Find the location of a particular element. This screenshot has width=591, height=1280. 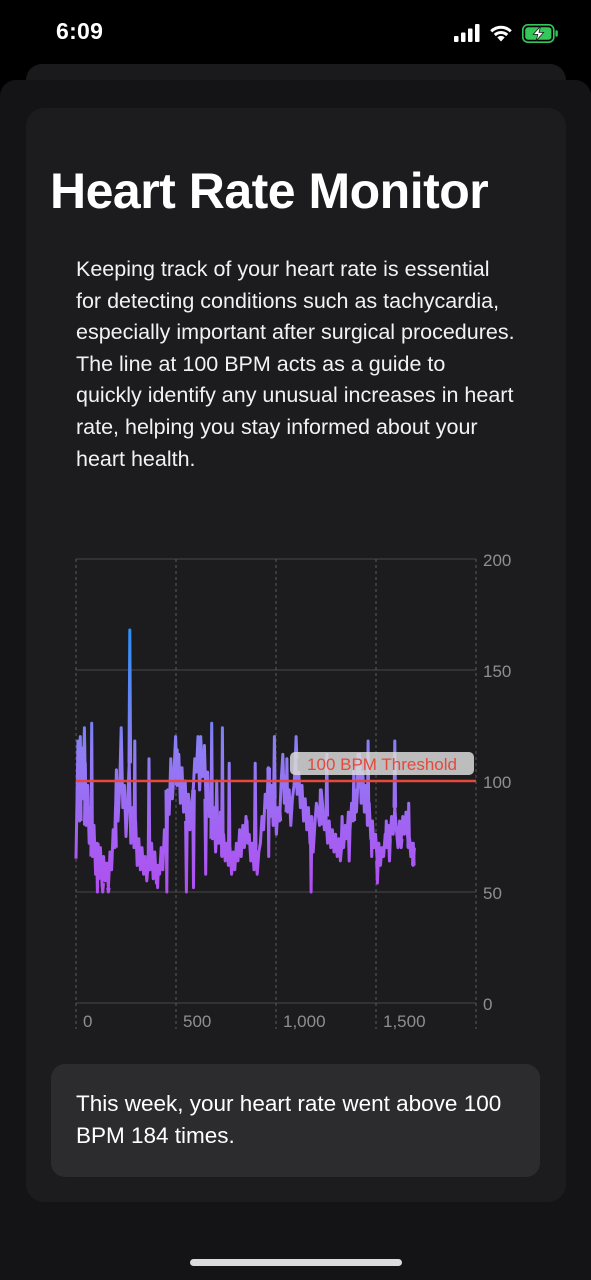

threshold-label: 100 BPM Threshold is located at coordinates (382, 764).